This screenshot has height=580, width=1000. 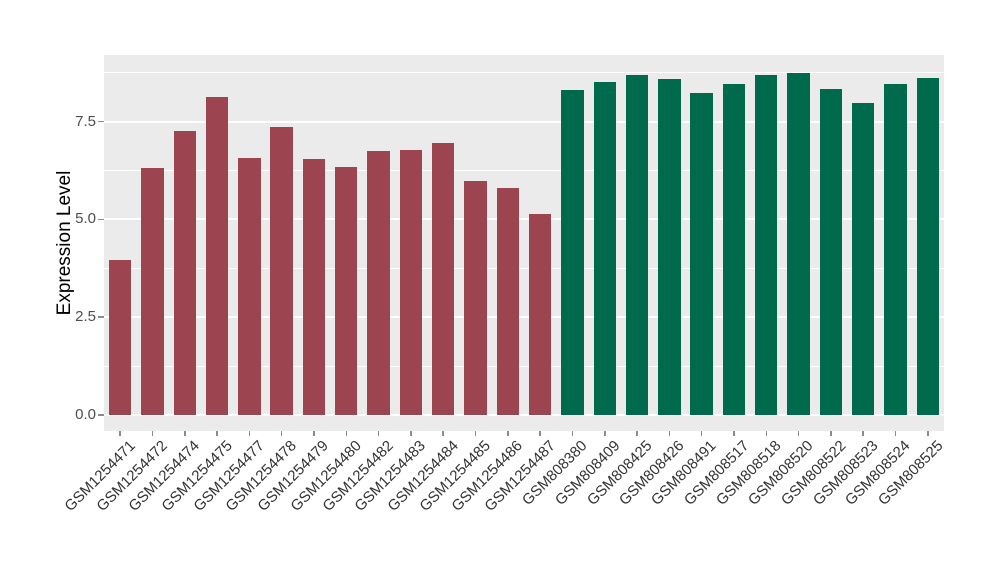 What do you see at coordinates (64, 243) in the screenshot?
I see `y-axis-title: Expression Level` at bounding box center [64, 243].